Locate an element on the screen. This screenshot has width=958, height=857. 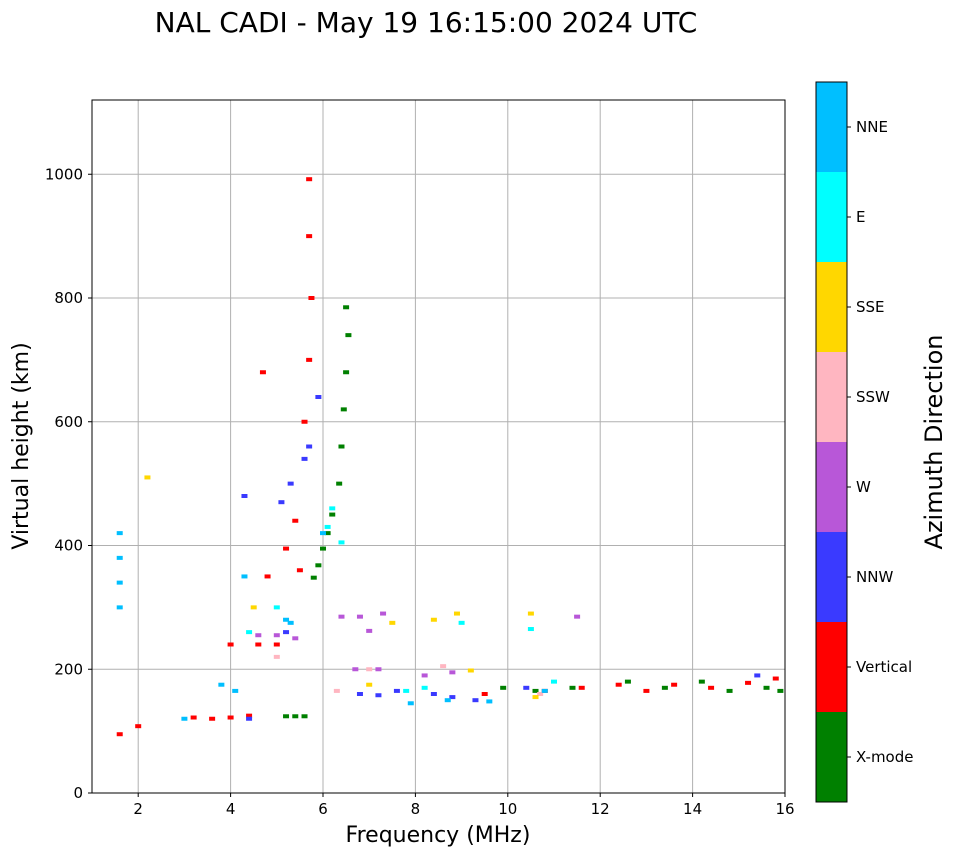
colorbar-tick-label: W is located at coordinates (863, 487).